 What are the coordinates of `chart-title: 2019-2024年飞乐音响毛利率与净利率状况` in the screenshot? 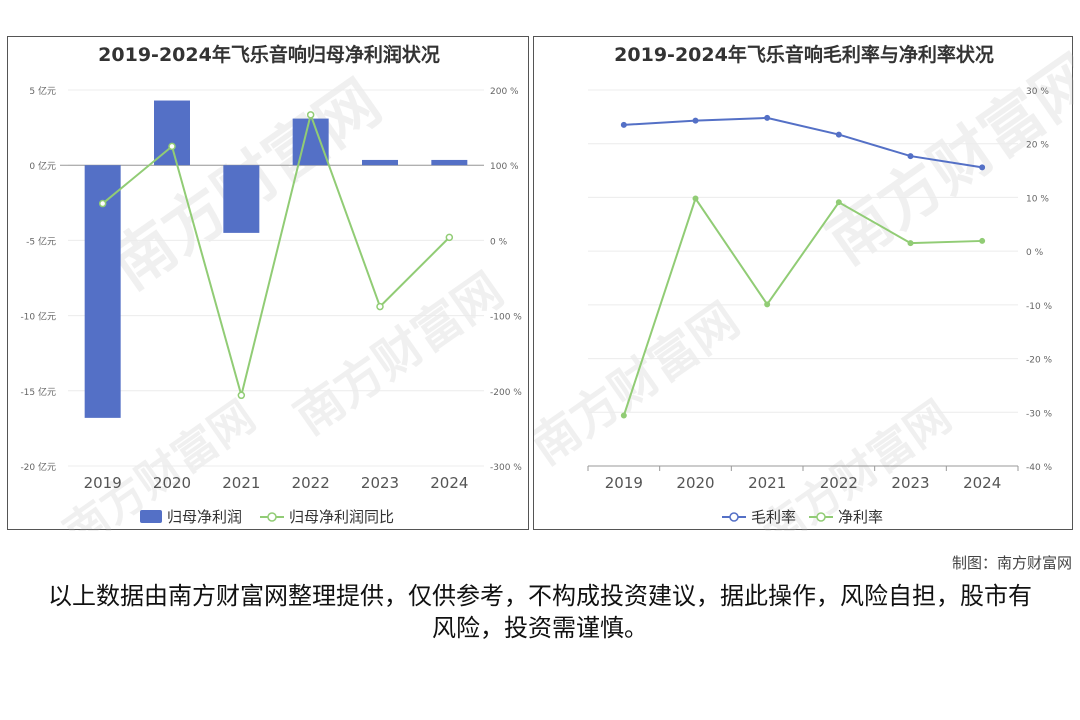 It's located at (804, 54).